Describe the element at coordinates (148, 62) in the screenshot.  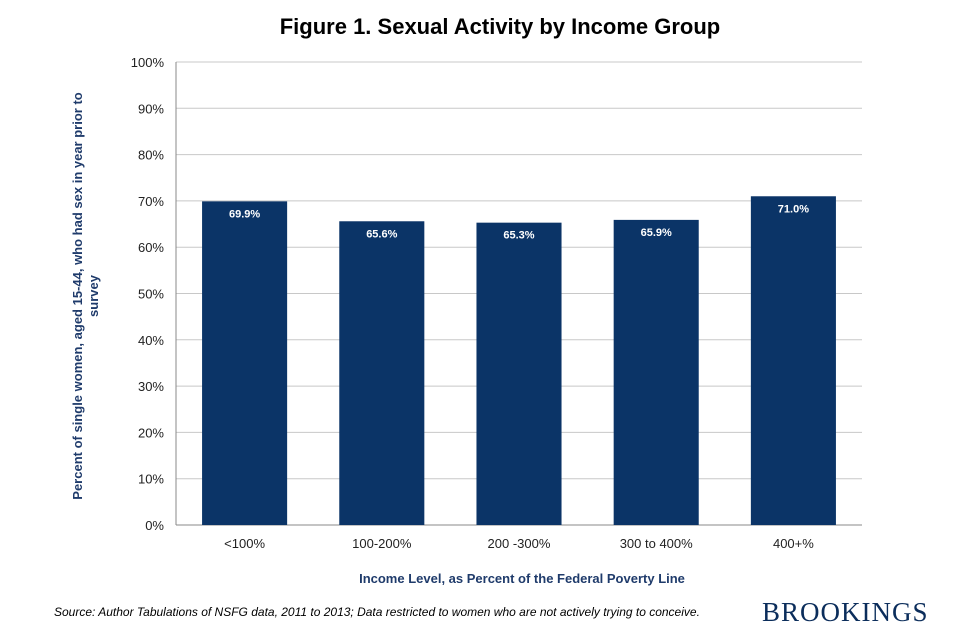
I see `y-tick-label: 100%` at that location.